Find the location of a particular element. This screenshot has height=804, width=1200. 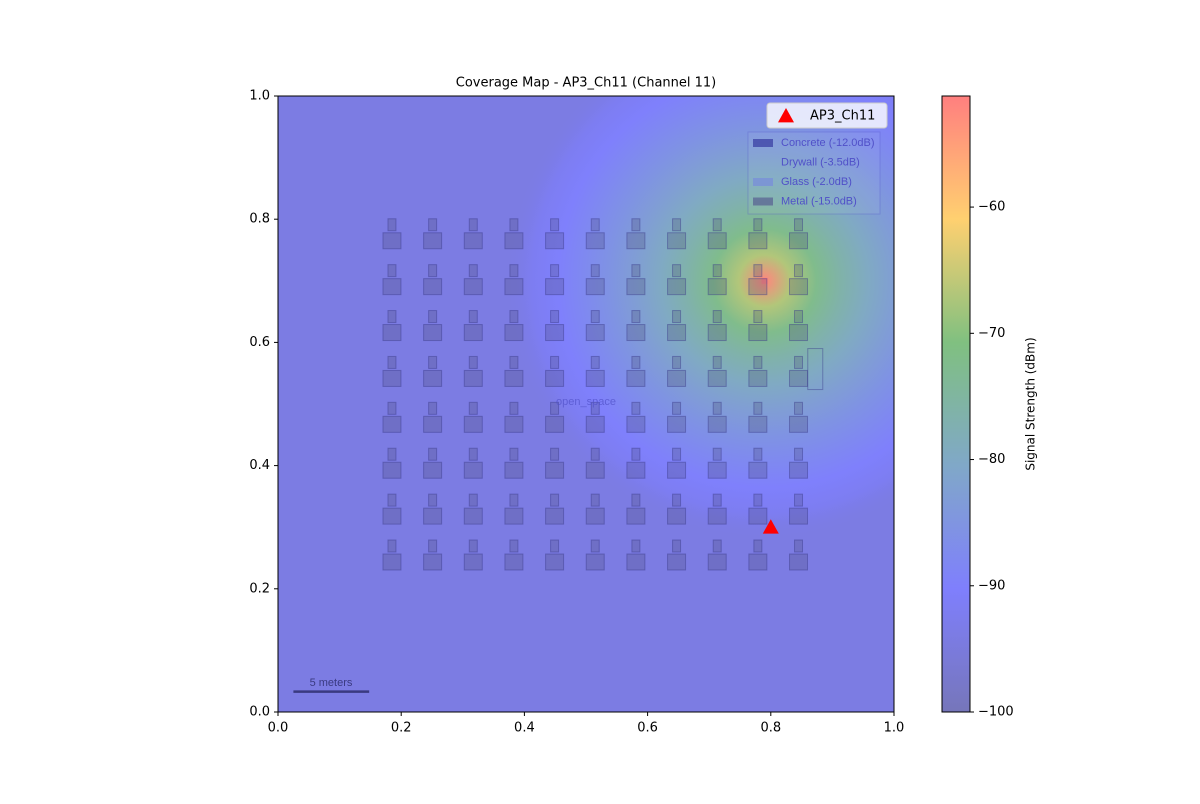

signal-peak is located at coordinates (764, 280).